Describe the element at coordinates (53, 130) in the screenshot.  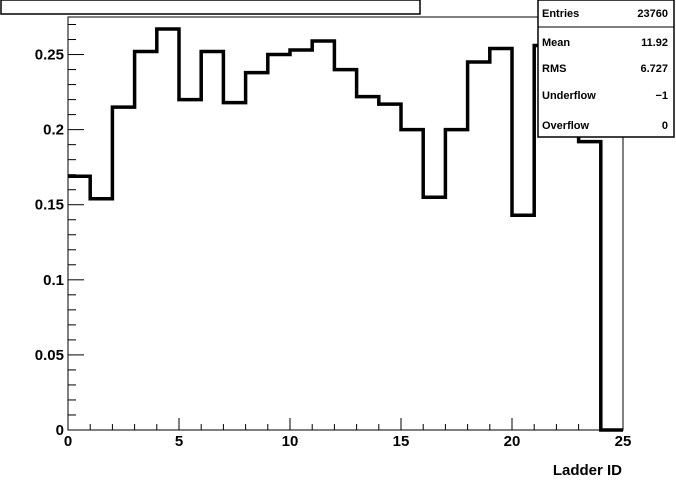
I see `y-tick-label: 0.2` at that location.